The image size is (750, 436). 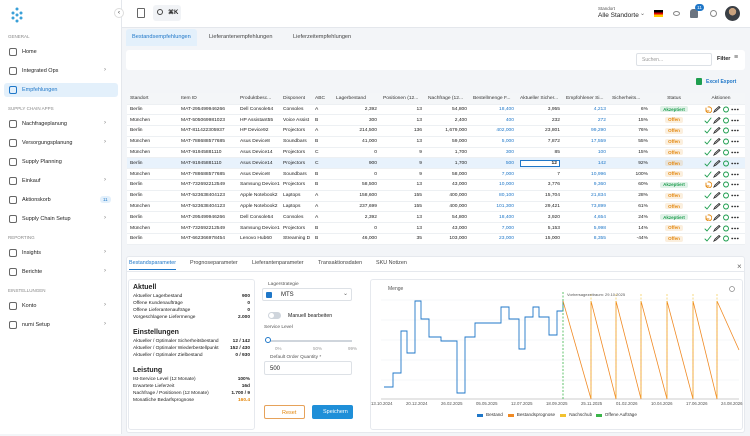 What do you see at coordinates (296, 99) in the screenshot?
I see `column-header: Disponent` at bounding box center [296, 99].